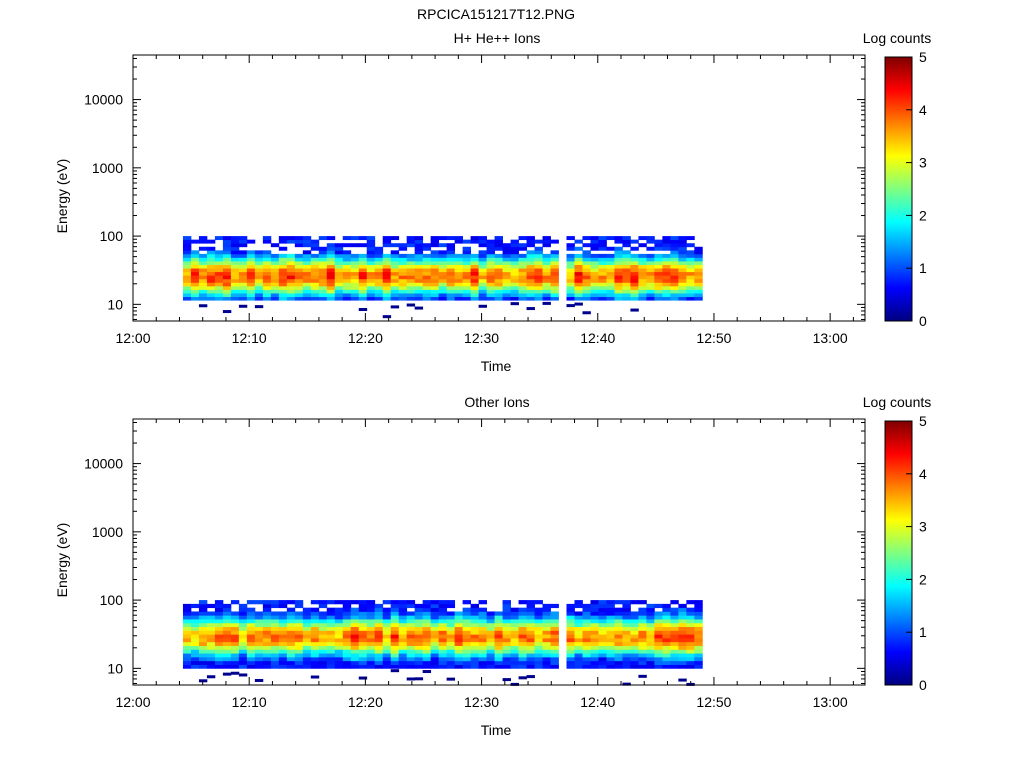 This screenshot has width=1024, height=768. What do you see at coordinates (923, 57) in the screenshot?
I see `colorbar-tick-label: 5` at bounding box center [923, 57].